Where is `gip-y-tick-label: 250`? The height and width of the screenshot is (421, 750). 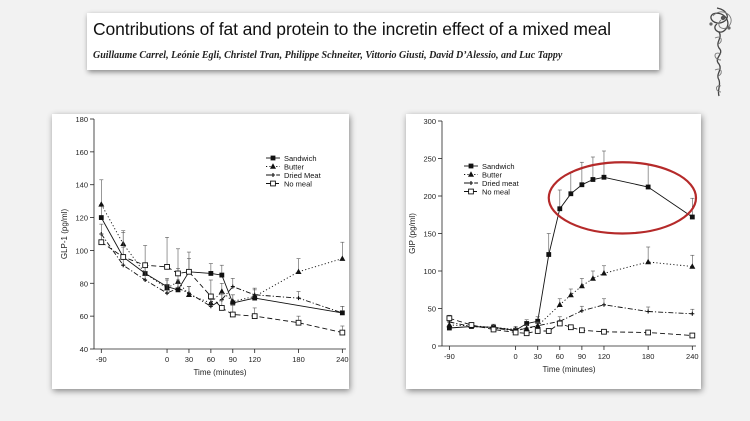
gip-y-tick-label: 250 is located at coordinates (429, 159).